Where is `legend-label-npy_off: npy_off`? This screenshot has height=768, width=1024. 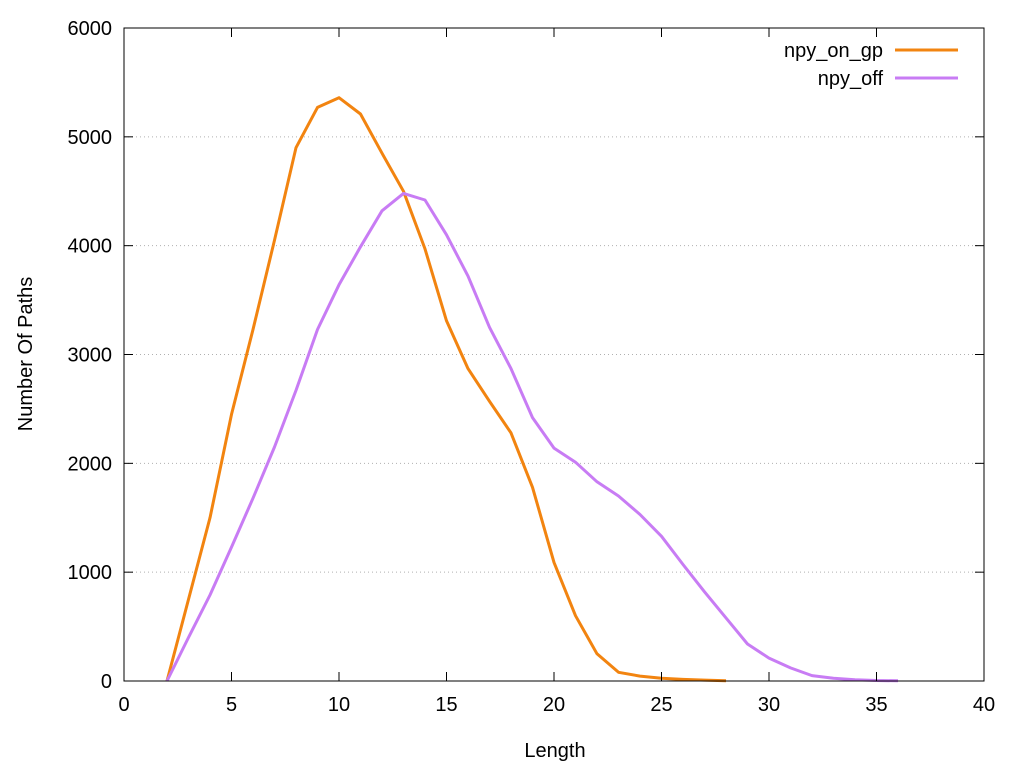
legend-label-npy_off: npy_off is located at coordinates (851, 79).